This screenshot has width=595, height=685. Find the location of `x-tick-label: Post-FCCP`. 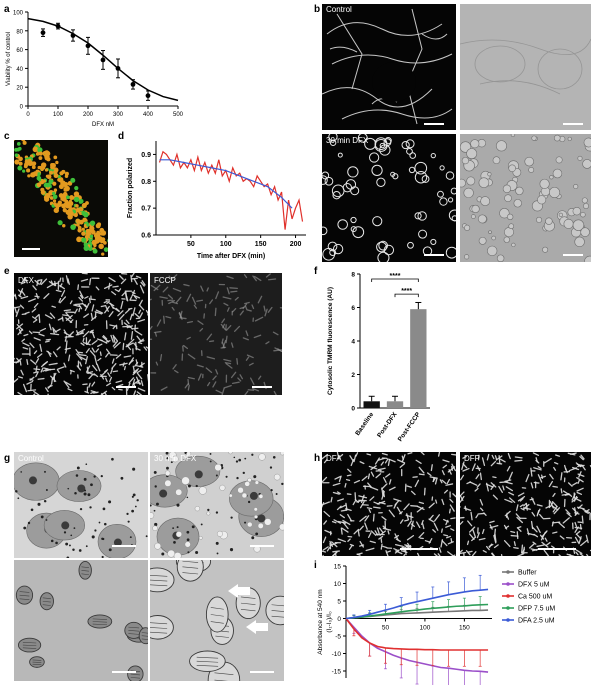

x-tick-label: Post-FCCP is located at coordinates (410, 427).